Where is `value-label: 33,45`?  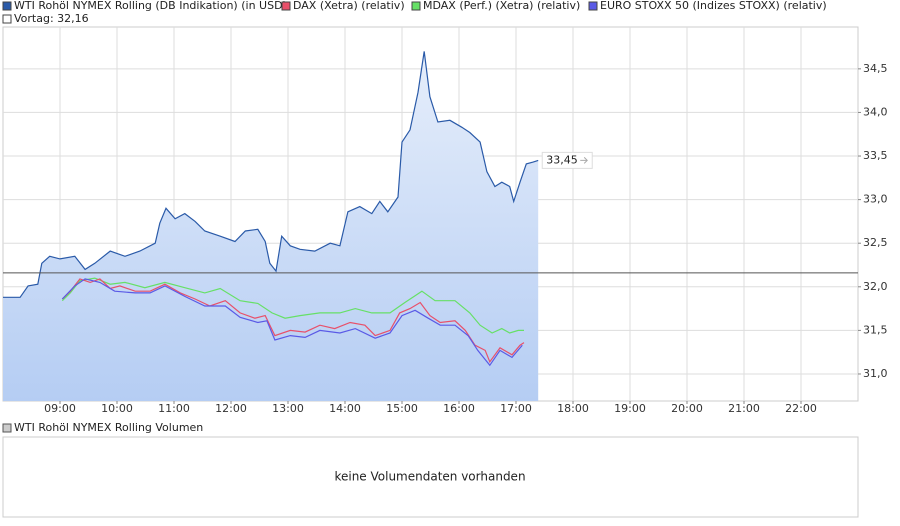 value-label: 33,45 is located at coordinates (562, 159).